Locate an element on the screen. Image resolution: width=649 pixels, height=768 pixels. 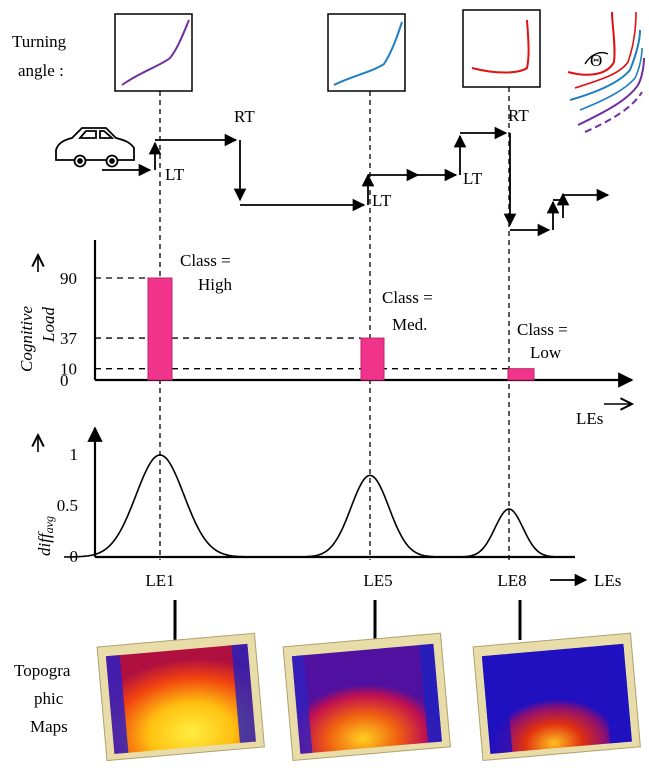
class-label-line2: High is located at coordinates (215, 284).